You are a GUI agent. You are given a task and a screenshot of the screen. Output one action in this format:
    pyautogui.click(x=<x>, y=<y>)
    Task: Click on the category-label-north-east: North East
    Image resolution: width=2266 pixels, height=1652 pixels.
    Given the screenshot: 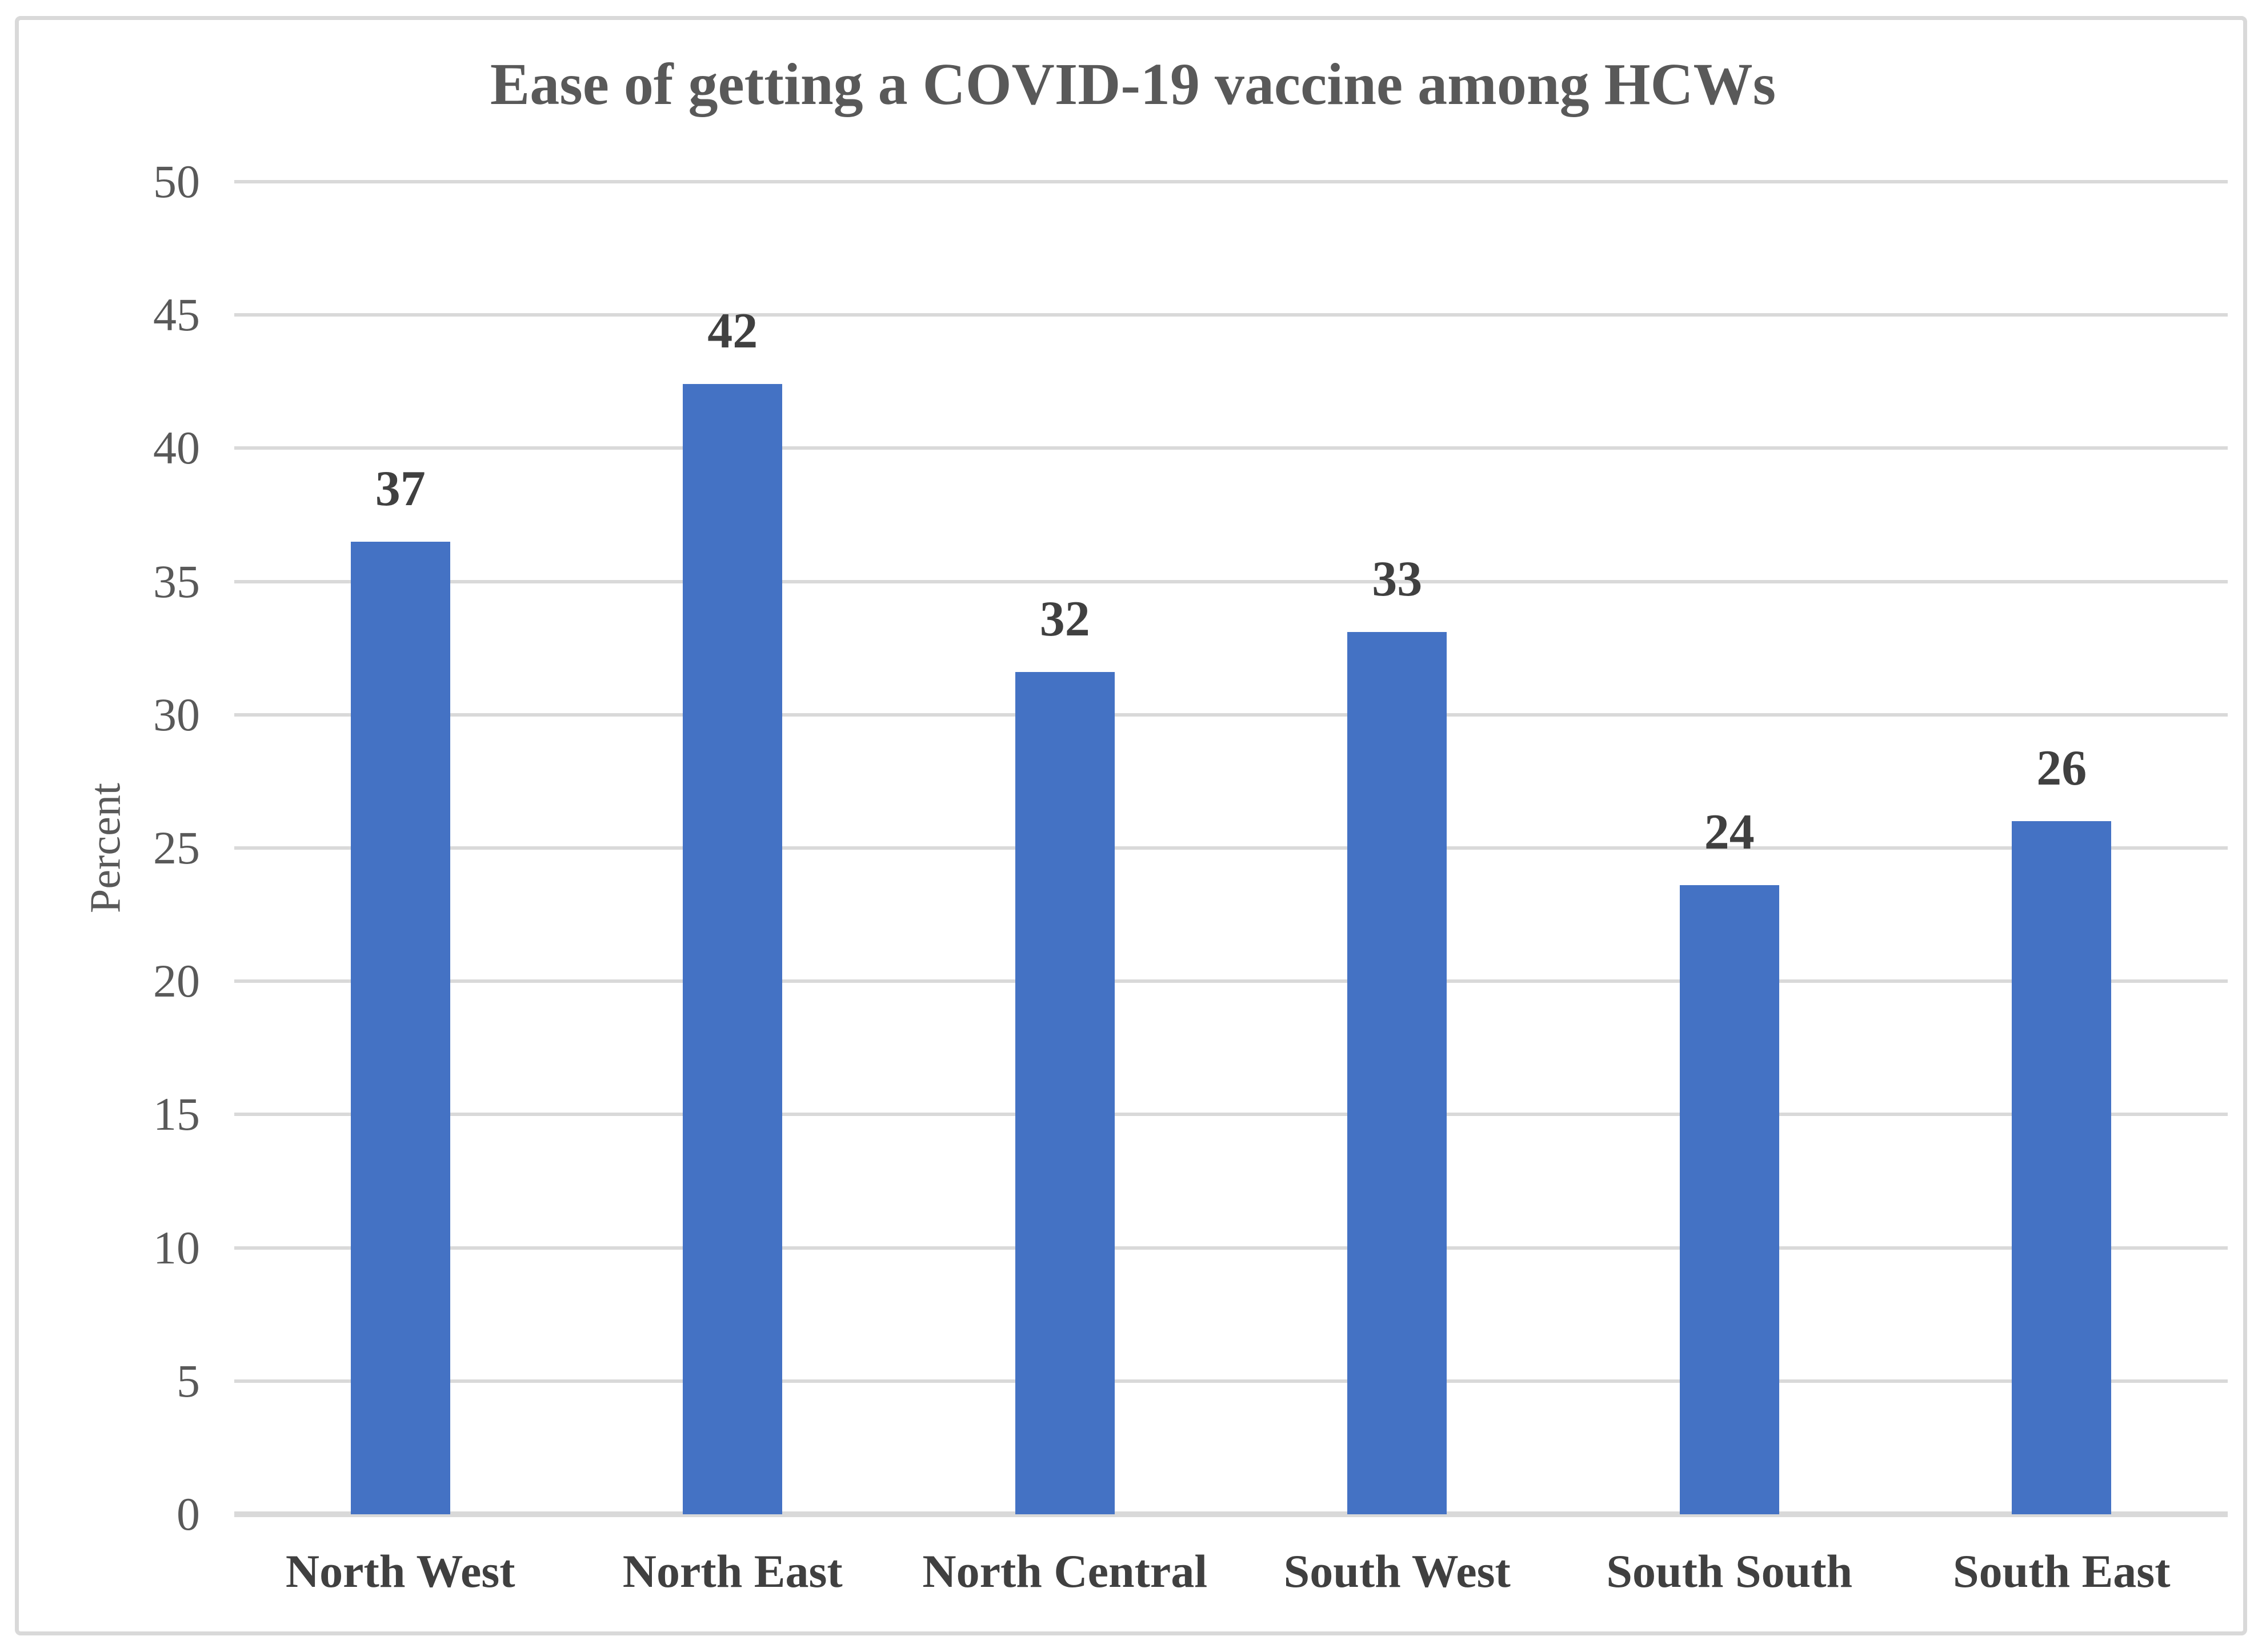 What is the action you would take?
    pyautogui.click(x=733, y=1571)
    